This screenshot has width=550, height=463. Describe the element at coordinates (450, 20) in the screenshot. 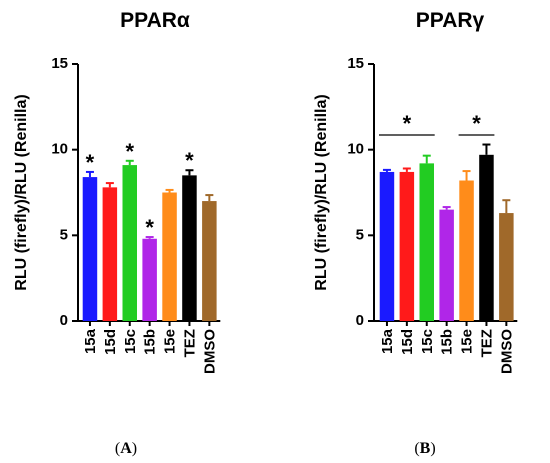

I see `chart-title: PPARγ` at that location.